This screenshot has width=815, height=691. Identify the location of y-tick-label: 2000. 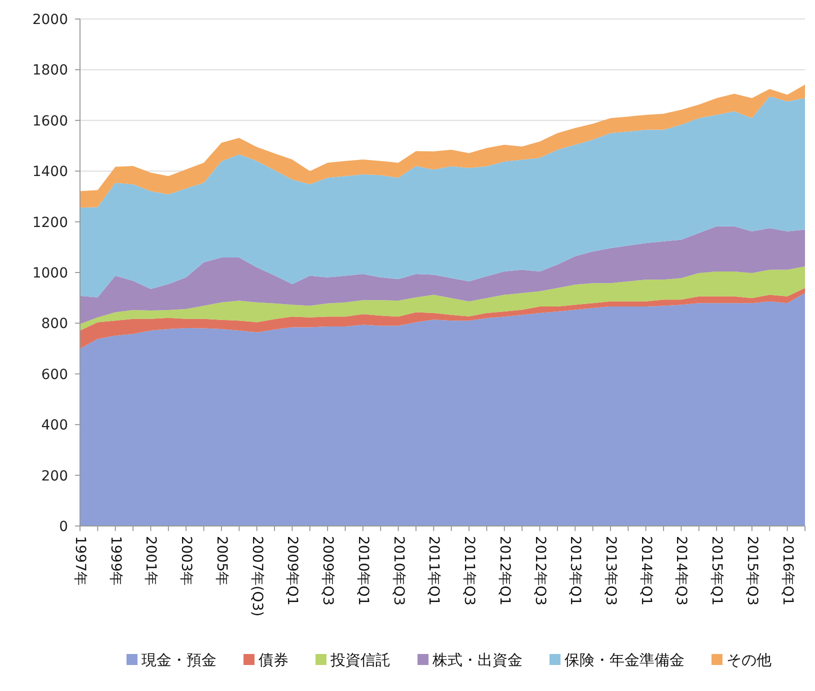
(50, 20).